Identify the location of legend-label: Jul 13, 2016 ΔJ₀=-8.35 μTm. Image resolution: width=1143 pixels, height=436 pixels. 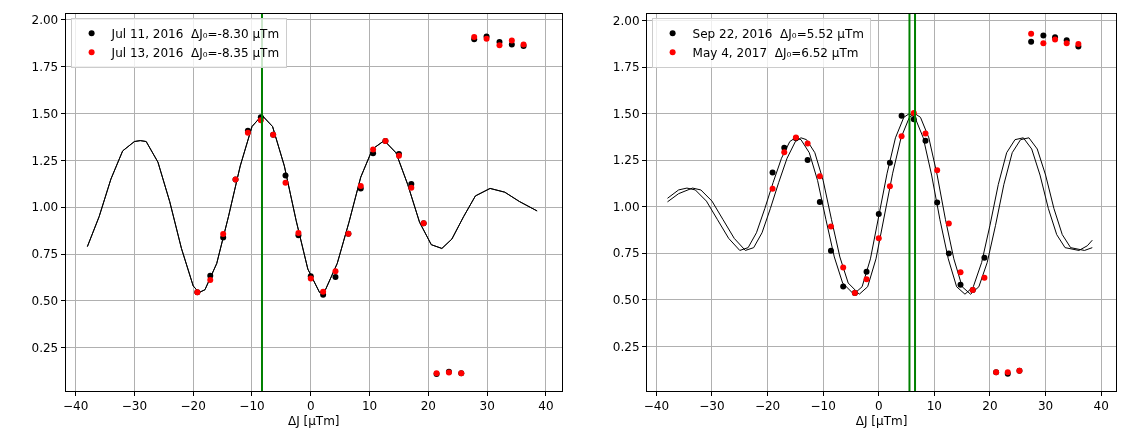
(195, 52).